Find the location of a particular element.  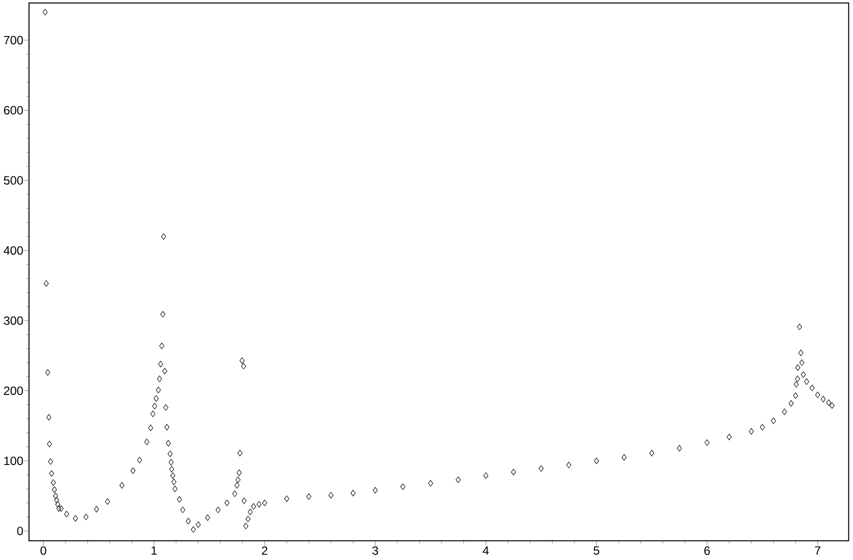

x-tick-label: 2 is located at coordinates (265, 550).